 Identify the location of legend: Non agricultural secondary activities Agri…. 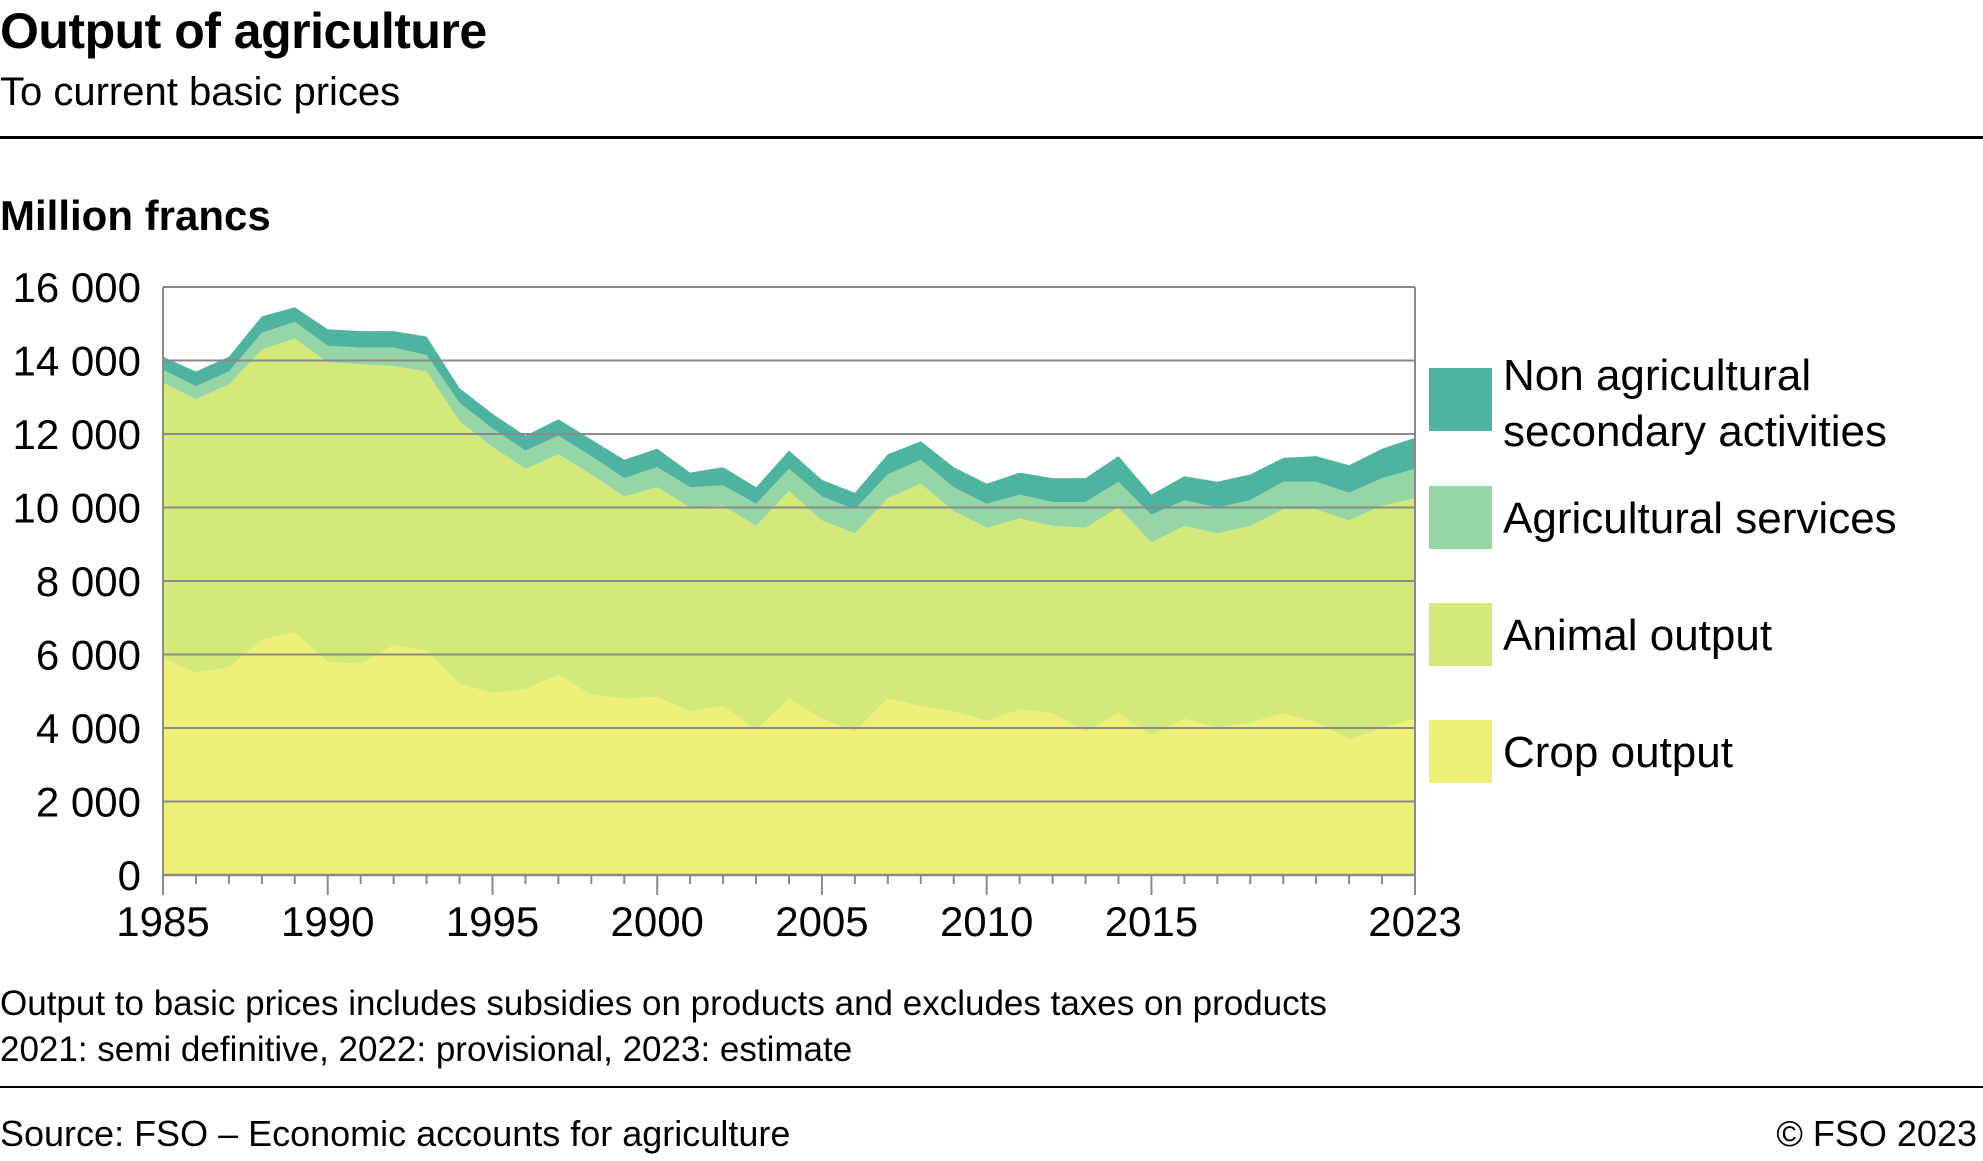
(1663, 567).